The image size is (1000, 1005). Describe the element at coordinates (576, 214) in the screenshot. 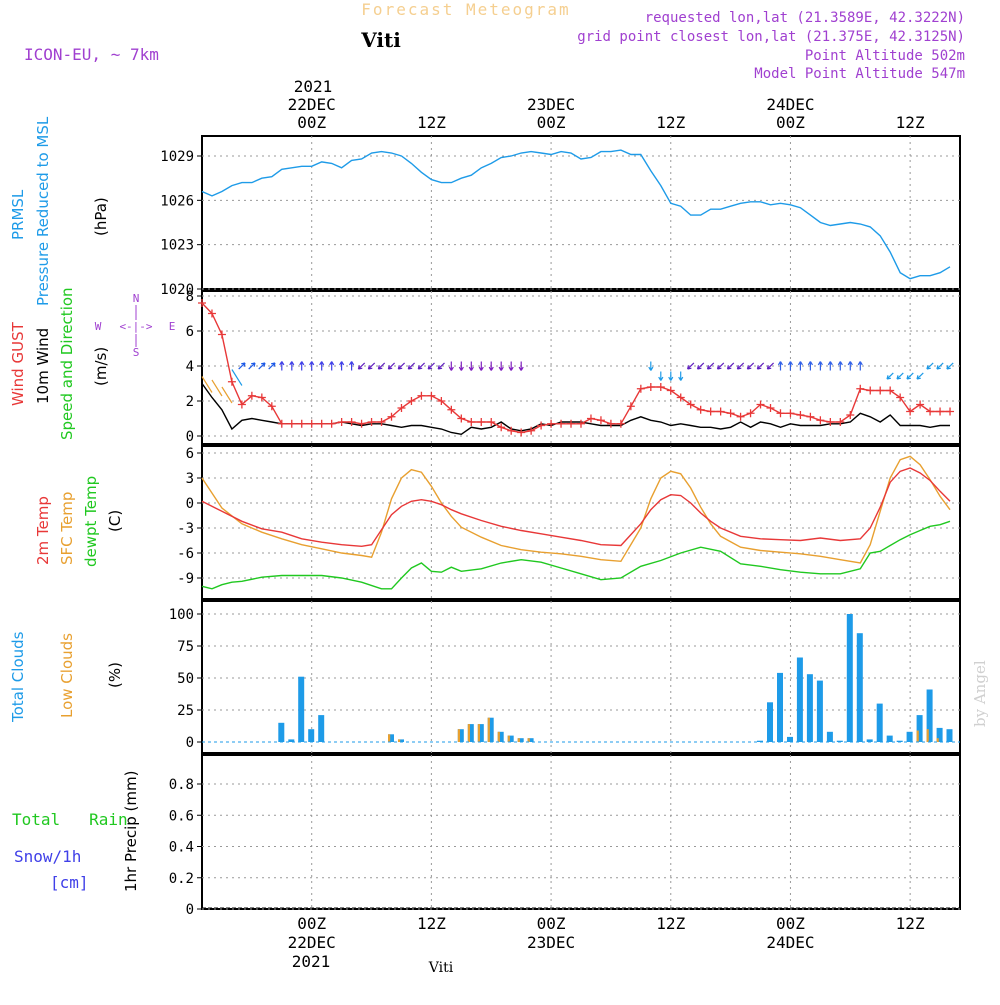

I see `pressure-panel-series` at that location.